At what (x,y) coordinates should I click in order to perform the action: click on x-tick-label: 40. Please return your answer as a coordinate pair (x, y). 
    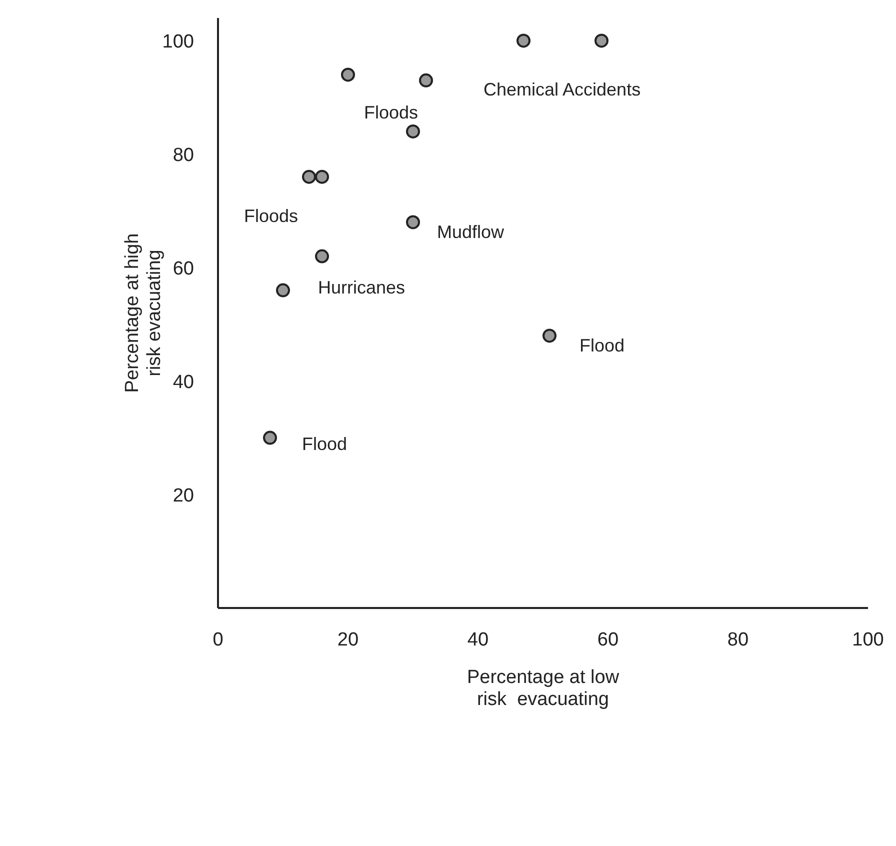
    Looking at the image, I should click on (478, 639).